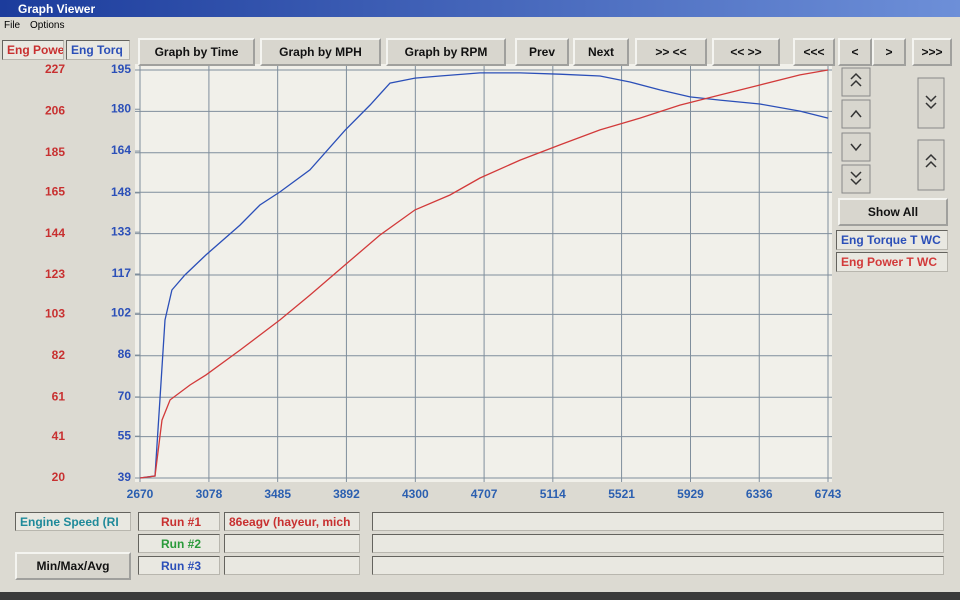 The height and width of the screenshot is (600, 960). What do you see at coordinates (828, 494) in the screenshot?
I see `x-tick-label: 6743` at bounding box center [828, 494].